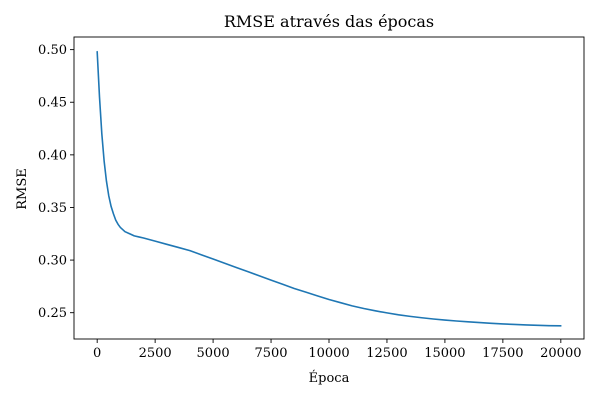  What do you see at coordinates (22, 189) in the screenshot?
I see `y-axis-label: RMSE` at bounding box center [22, 189].